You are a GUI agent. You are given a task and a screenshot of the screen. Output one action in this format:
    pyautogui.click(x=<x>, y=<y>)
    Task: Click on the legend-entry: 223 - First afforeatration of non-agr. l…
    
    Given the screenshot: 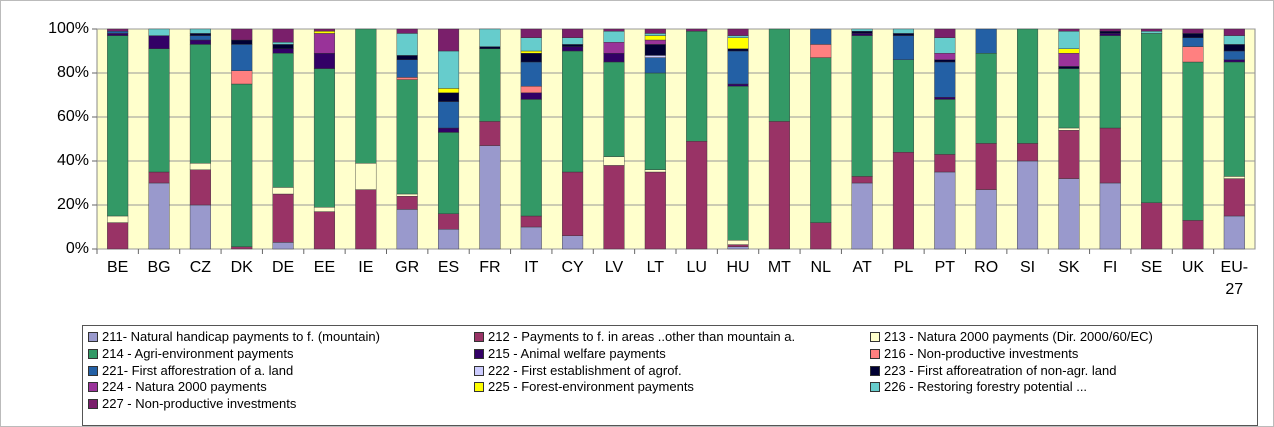 What is the action you would take?
    pyautogui.click(x=993, y=371)
    